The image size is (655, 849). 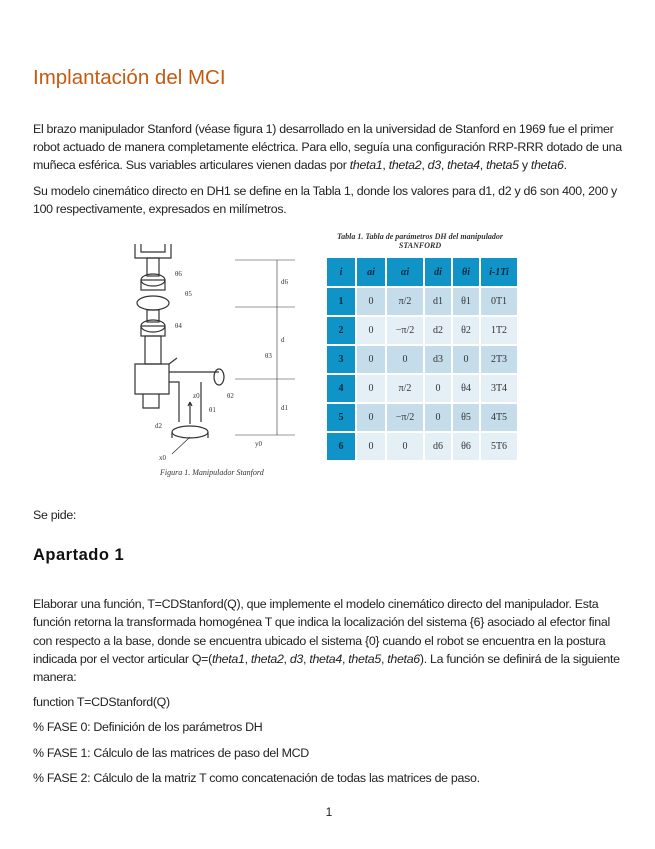 What do you see at coordinates (499, 272) in the screenshot?
I see `header-transform: i-1Ti` at bounding box center [499, 272].